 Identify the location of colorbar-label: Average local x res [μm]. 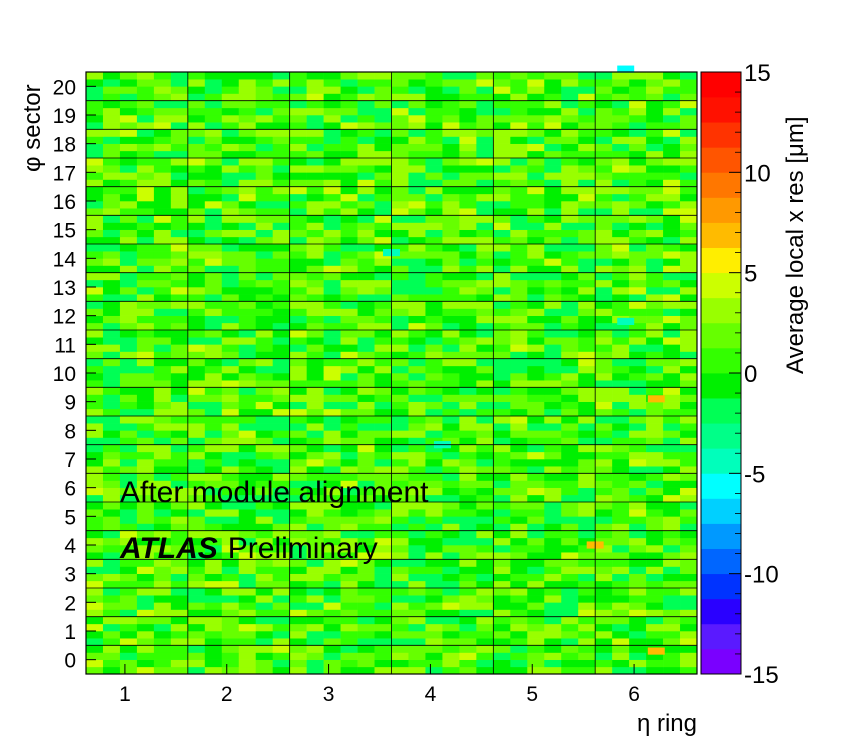
(795, 245).